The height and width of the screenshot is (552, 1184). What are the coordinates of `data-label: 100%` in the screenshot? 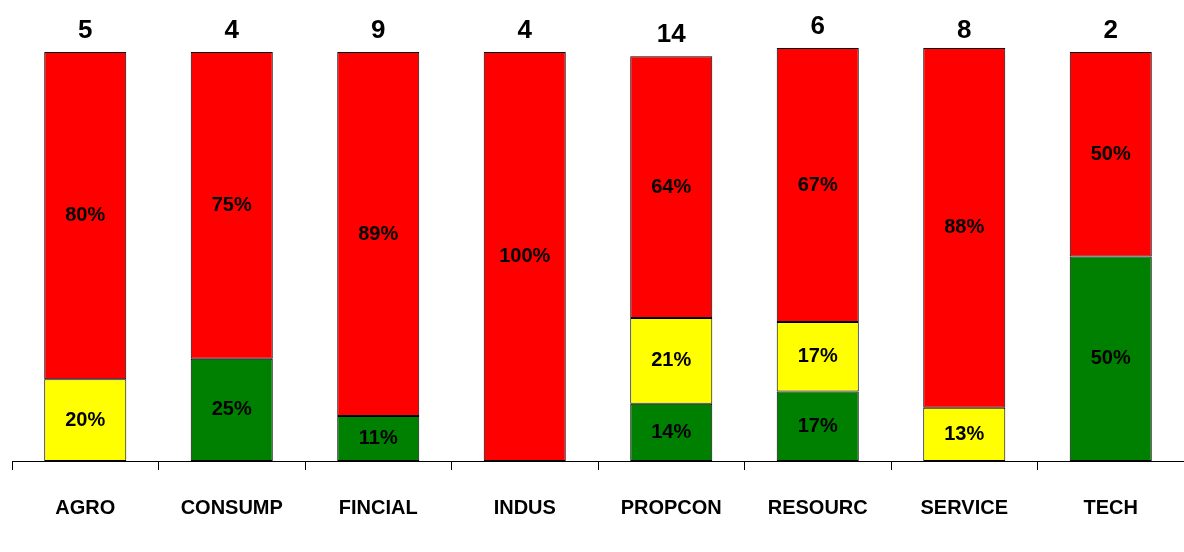 It's located at (525, 255).